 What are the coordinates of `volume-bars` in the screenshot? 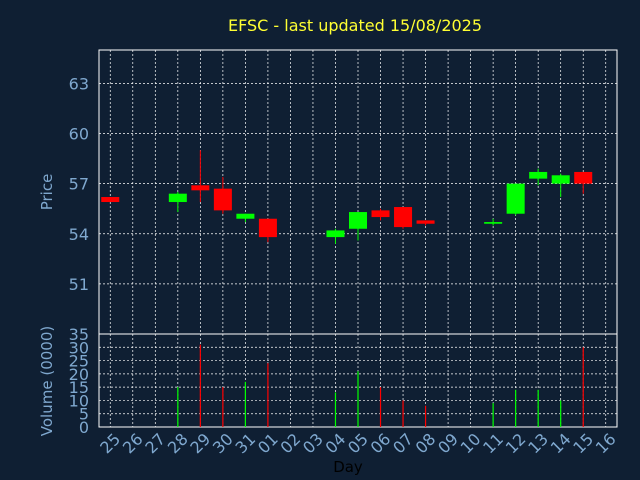 It's located at (380, 385).